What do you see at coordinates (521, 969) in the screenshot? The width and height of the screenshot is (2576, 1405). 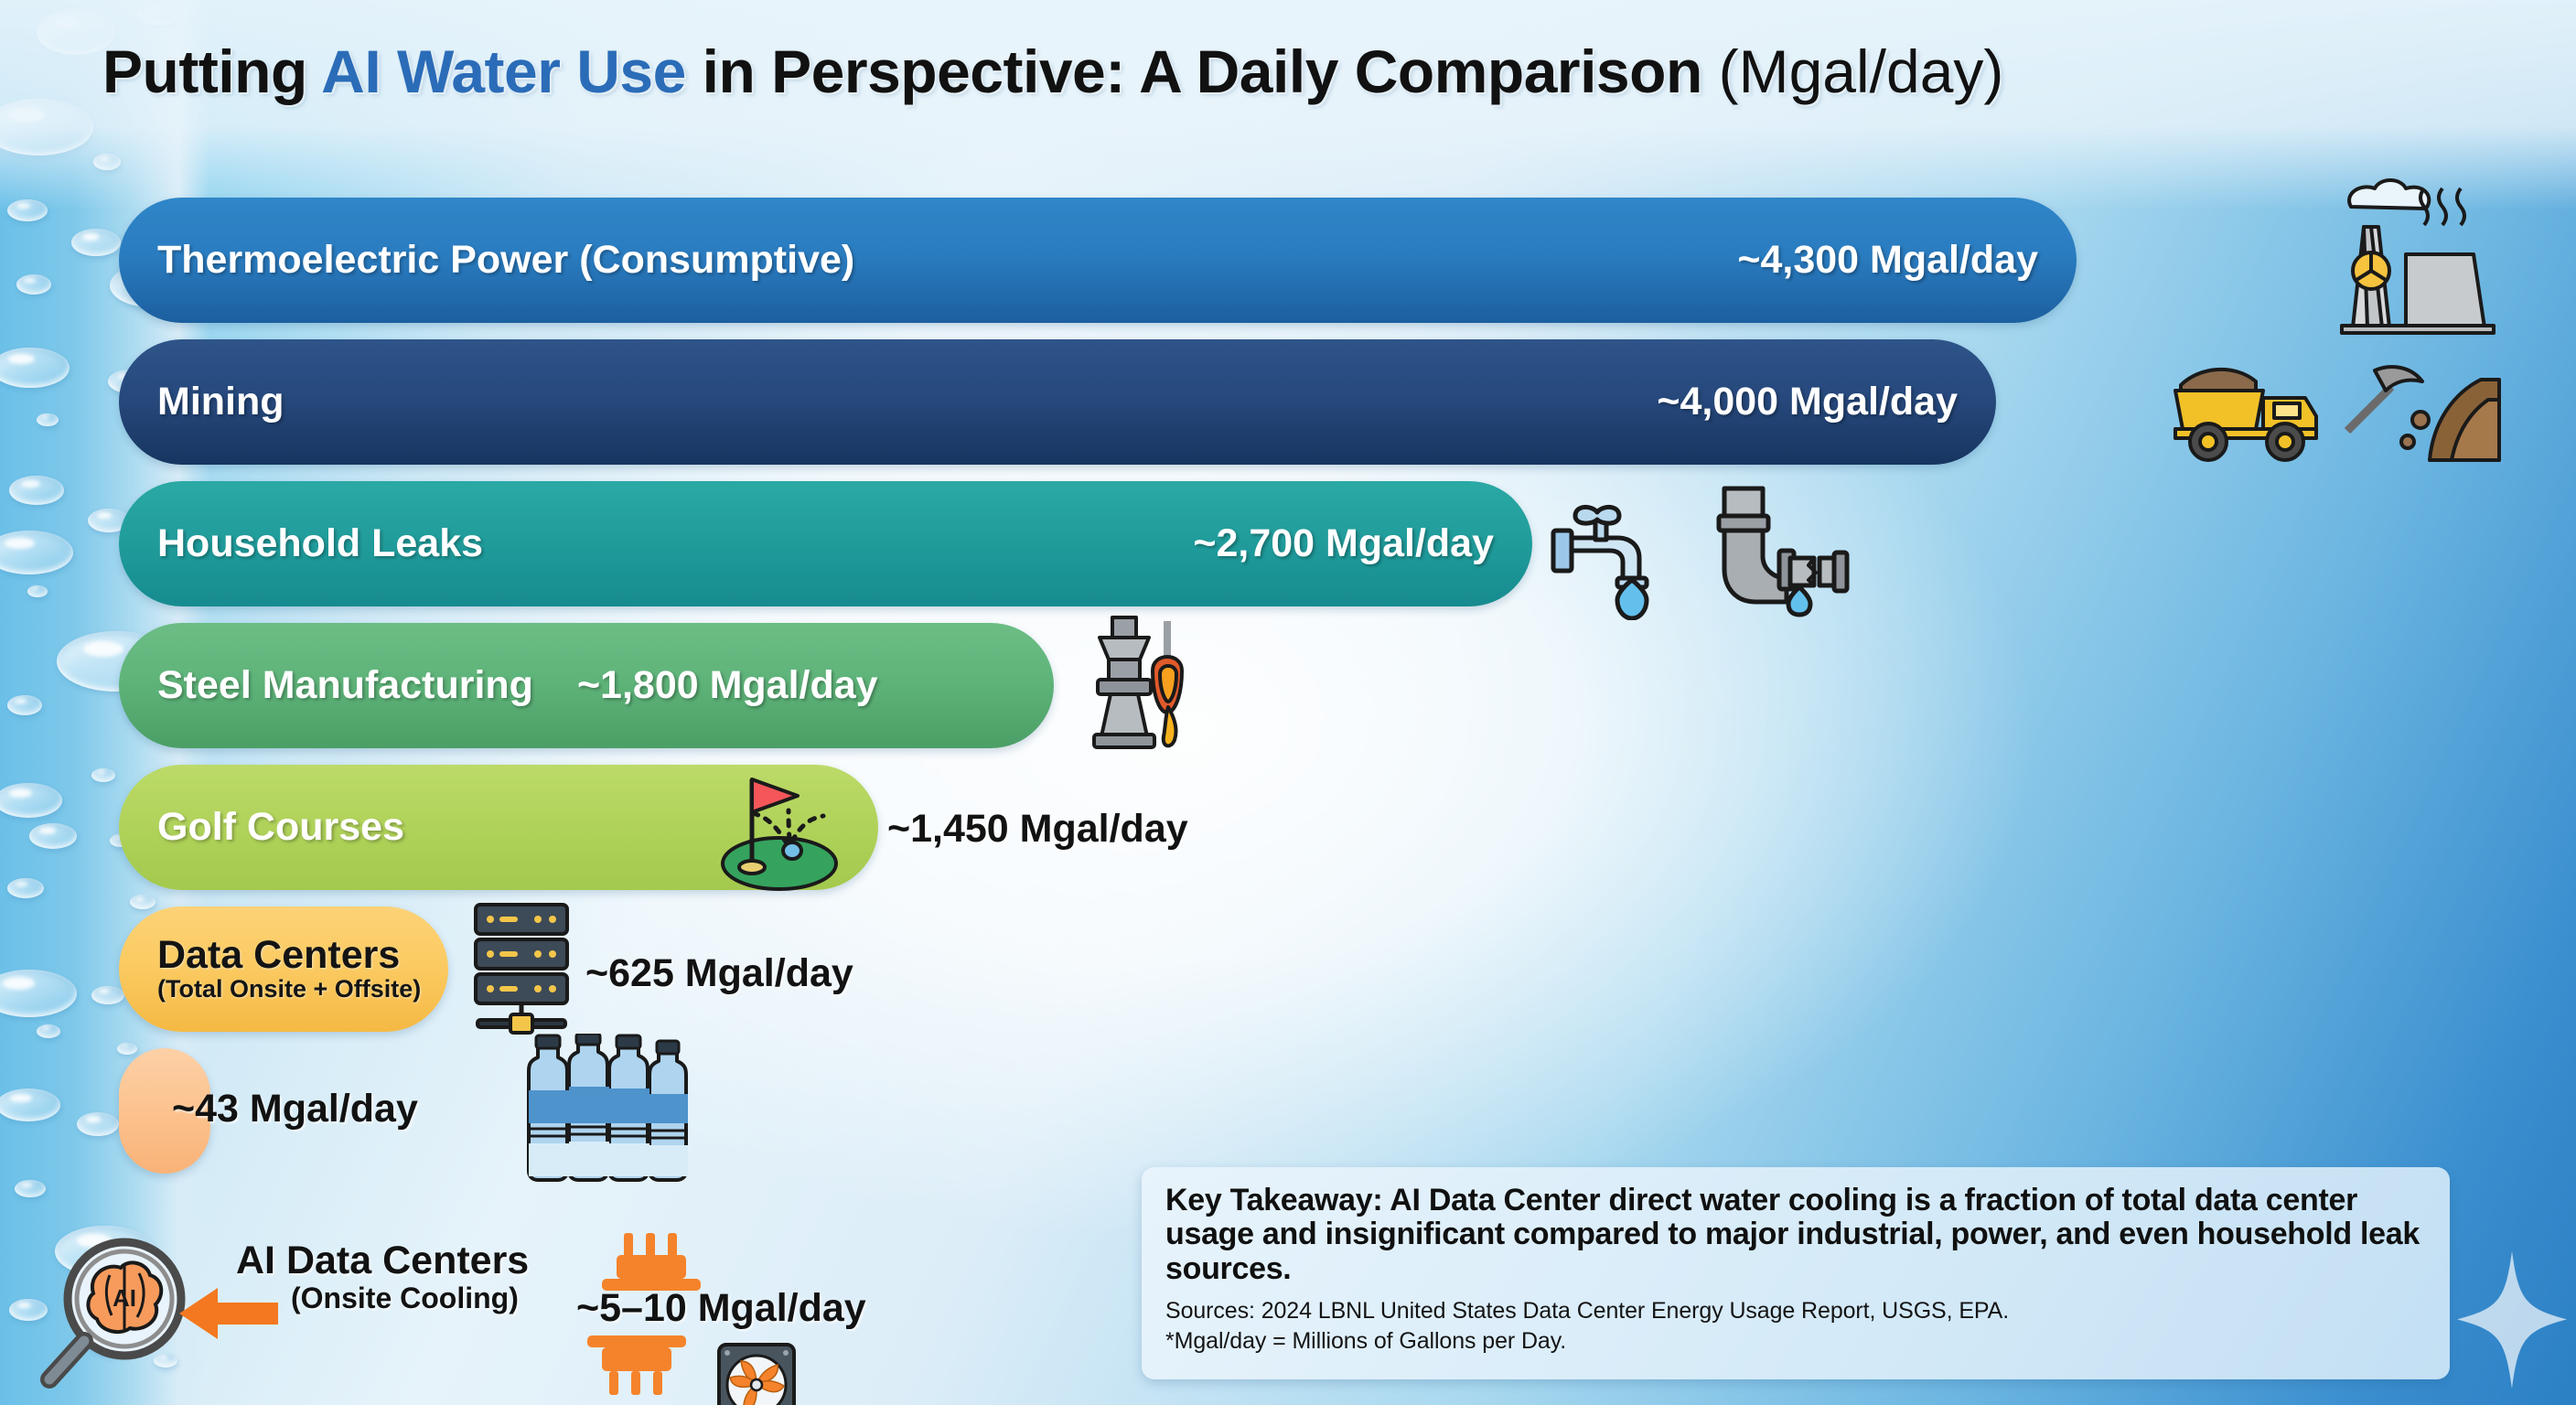 I see `server-rack-icon` at bounding box center [521, 969].